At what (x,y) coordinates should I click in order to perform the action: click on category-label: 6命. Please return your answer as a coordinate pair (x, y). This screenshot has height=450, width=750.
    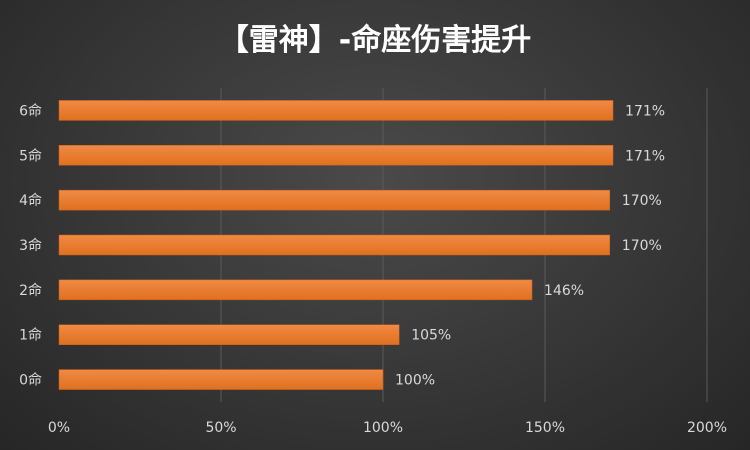
    Looking at the image, I should click on (30, 110).